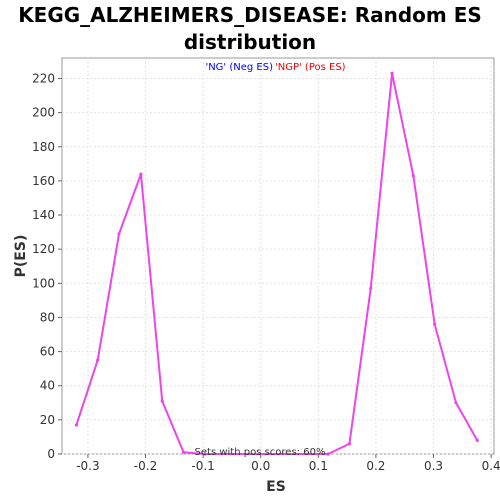 This screenshot has width=500, height=500. Describe the element at coordinates (21, 256) in the screenshot. I see `y-axis-label: P(ES)` at that location.